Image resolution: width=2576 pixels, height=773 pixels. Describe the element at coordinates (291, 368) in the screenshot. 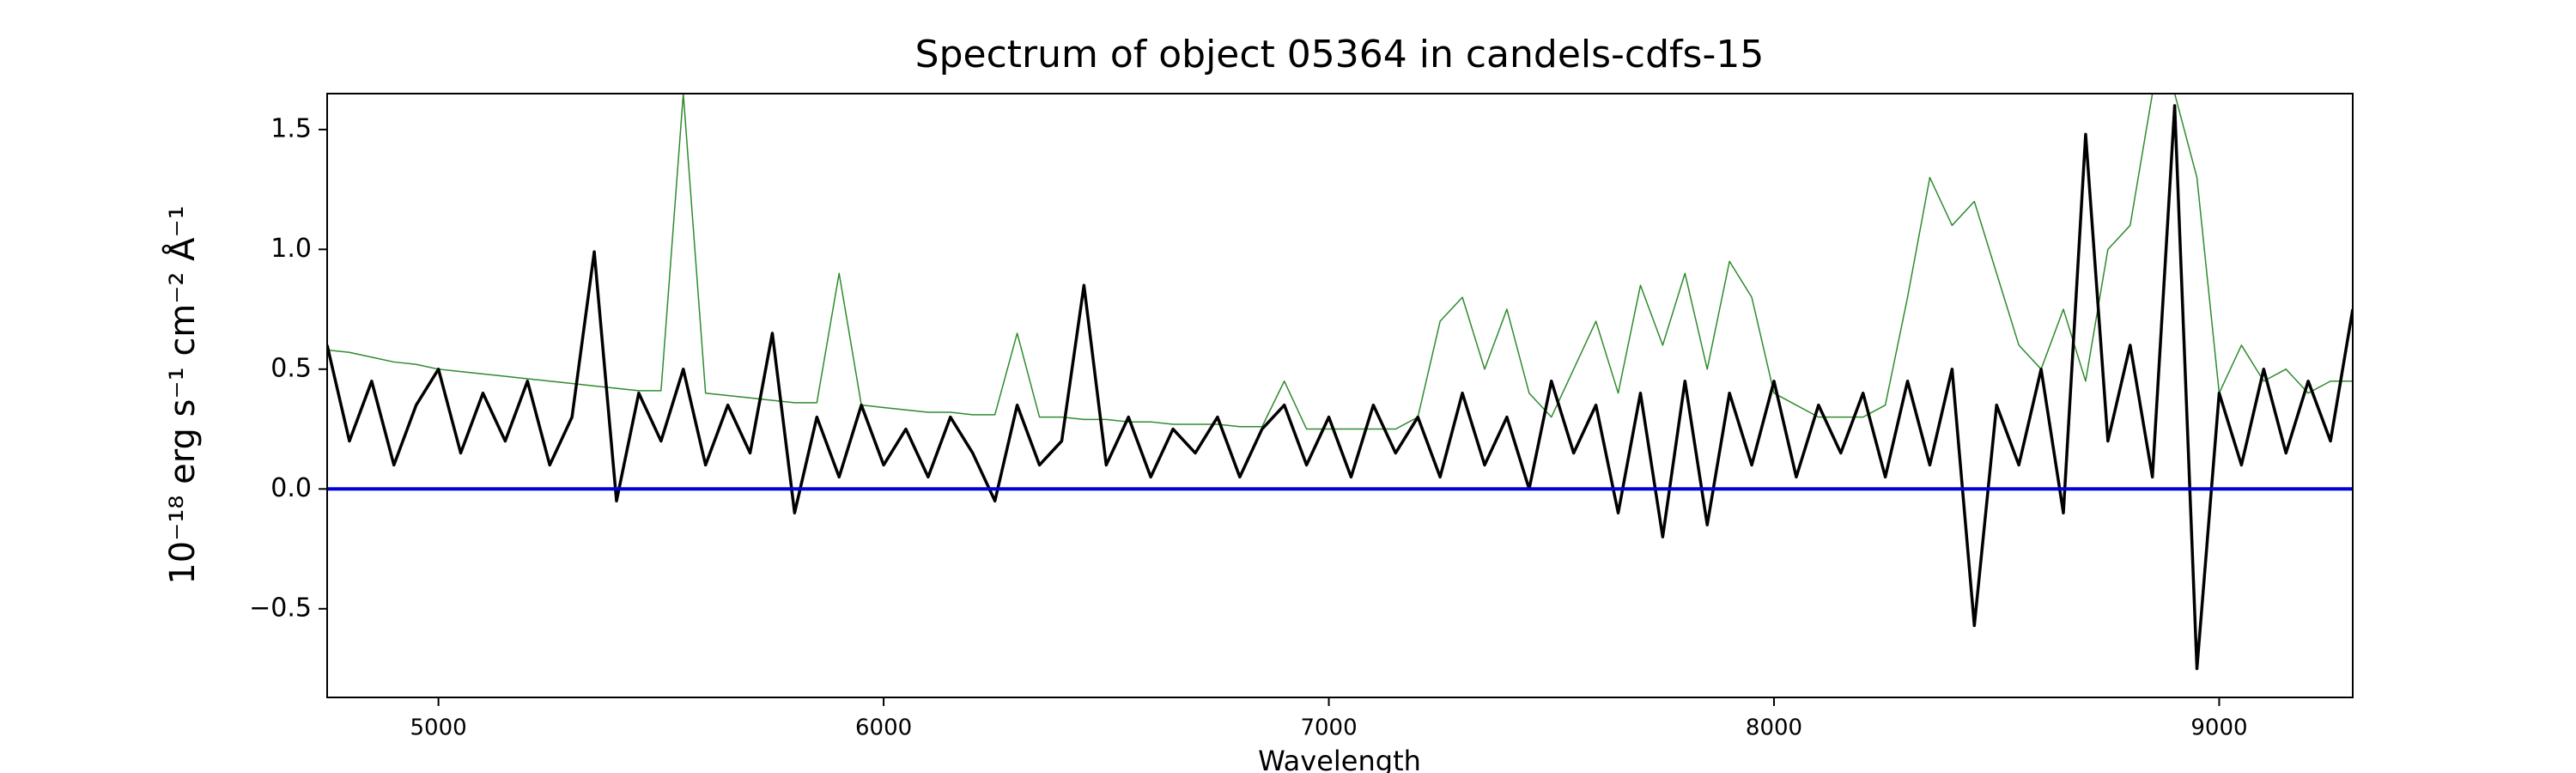

I see `y-tick-label: 0.5` at that location.